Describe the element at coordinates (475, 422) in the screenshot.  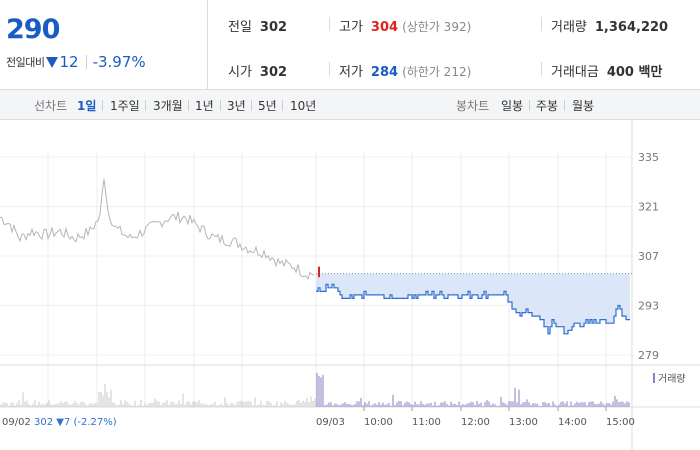
I see `x-tick-label: 12:00` at that location.